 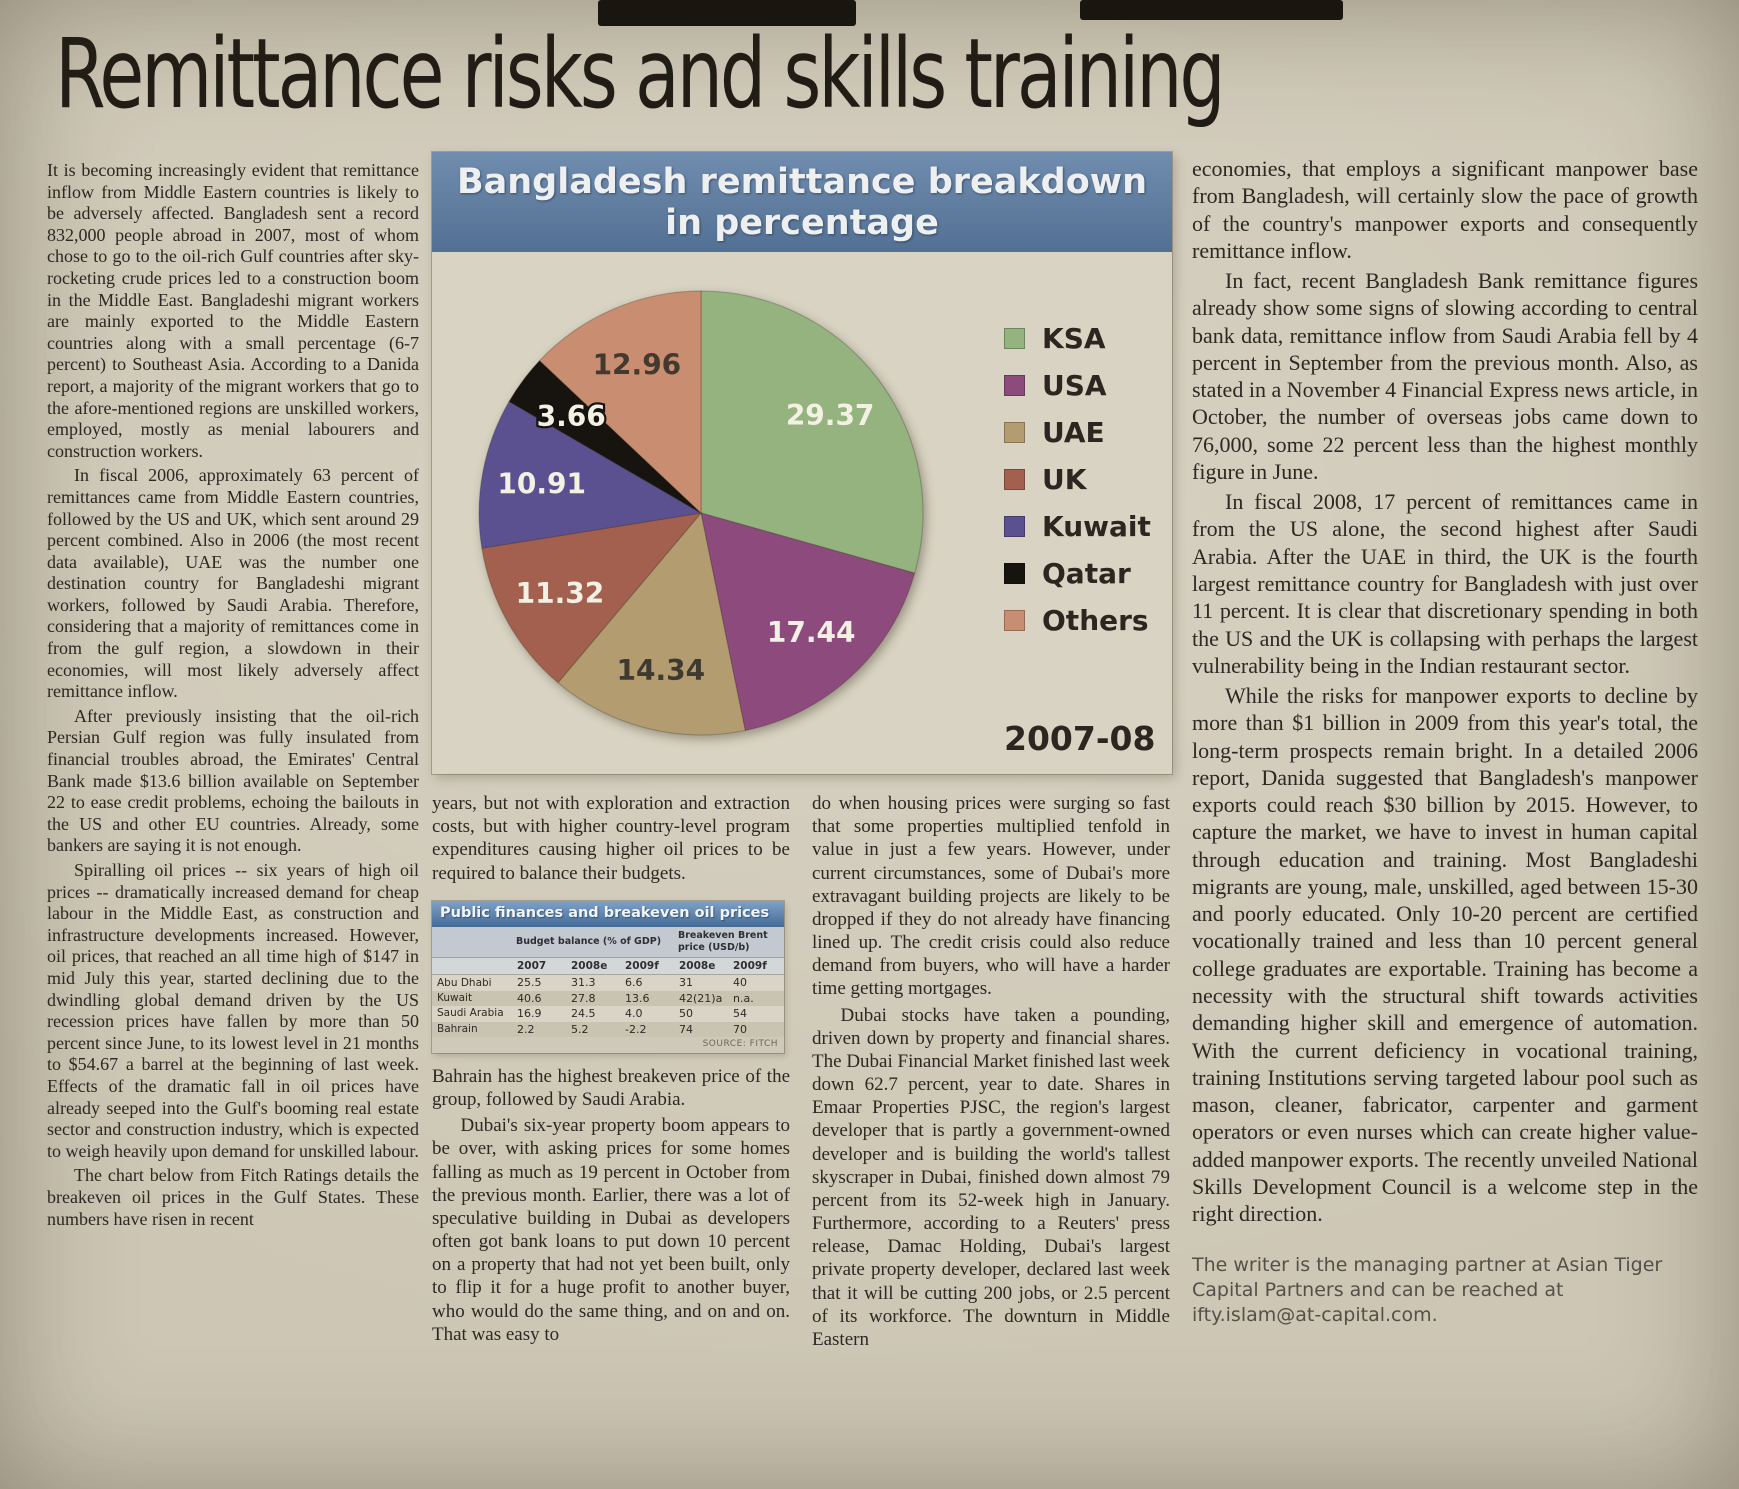 What do you see at coordinates (541, 483) in the screenshot?
I see `pie-label: 10.91` at bounding box center [541, 483].